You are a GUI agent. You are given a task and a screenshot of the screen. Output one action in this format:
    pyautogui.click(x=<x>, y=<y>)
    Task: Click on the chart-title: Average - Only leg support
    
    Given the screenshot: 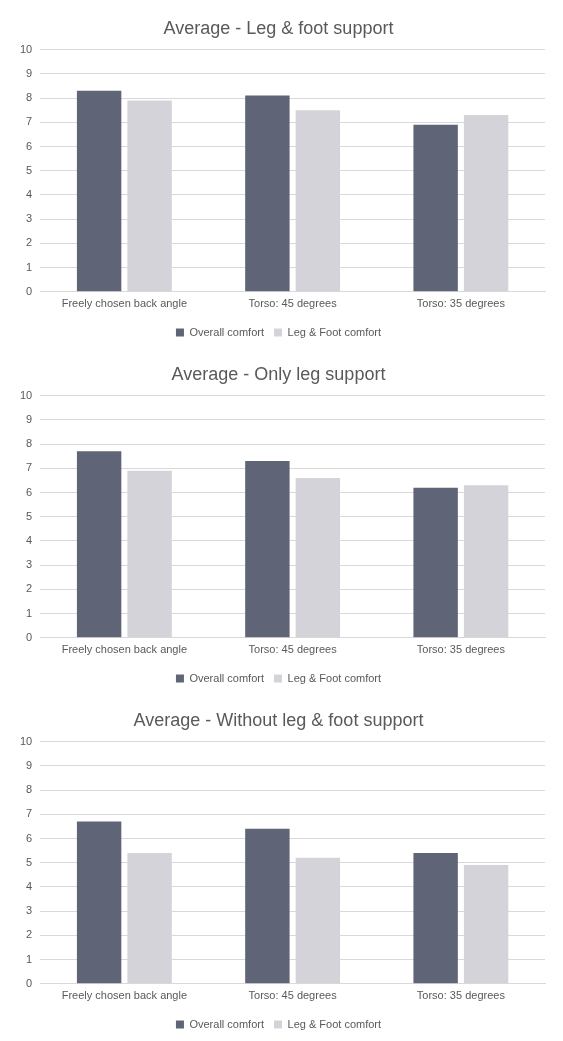 What is the action you would take?
    pyautogui.click(x=278, y=373)
    